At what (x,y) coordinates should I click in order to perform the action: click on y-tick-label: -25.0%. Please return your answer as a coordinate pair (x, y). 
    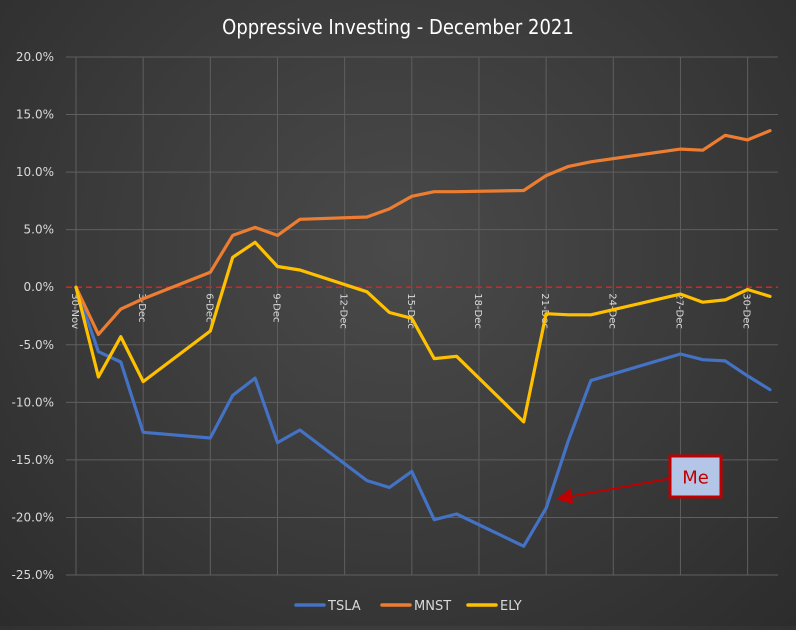
    Looking at the image, I should click on (33, 575).